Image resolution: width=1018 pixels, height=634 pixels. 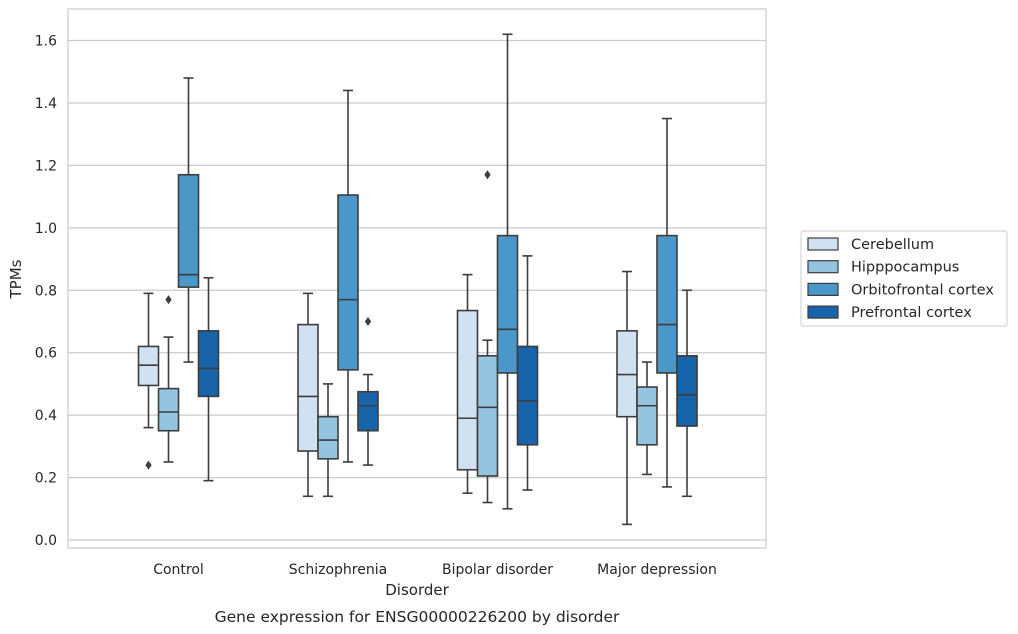 I want to click on legend-label: Cerebellum, so click(x=892, y=245).